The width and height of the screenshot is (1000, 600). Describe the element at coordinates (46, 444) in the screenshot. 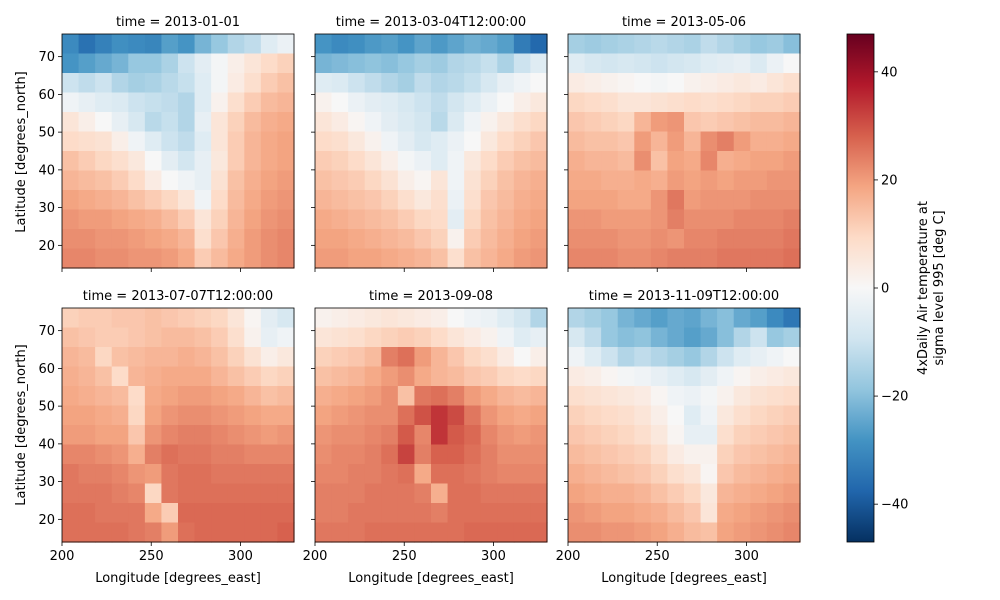

I see `y-tick-label: 40` at that location.